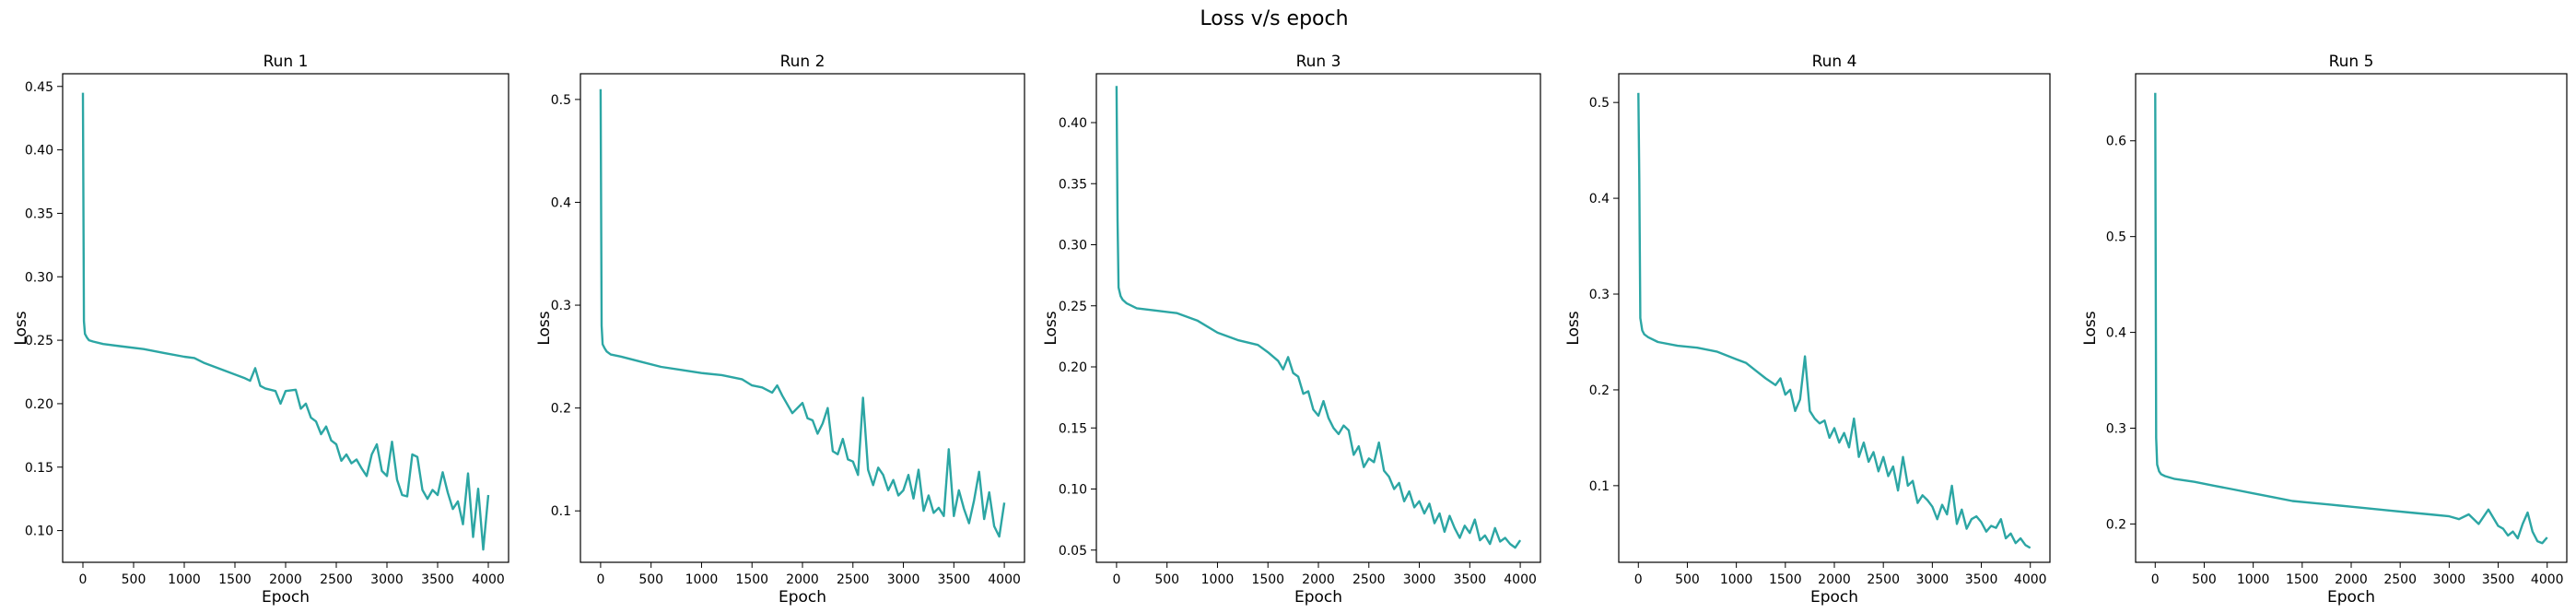 Image resolution: width=2576 pixels, height=613 pixels. Describe the element at coordinates (1834, 62) in the screenshot. I see `subplot-title: Run 4` at that location.